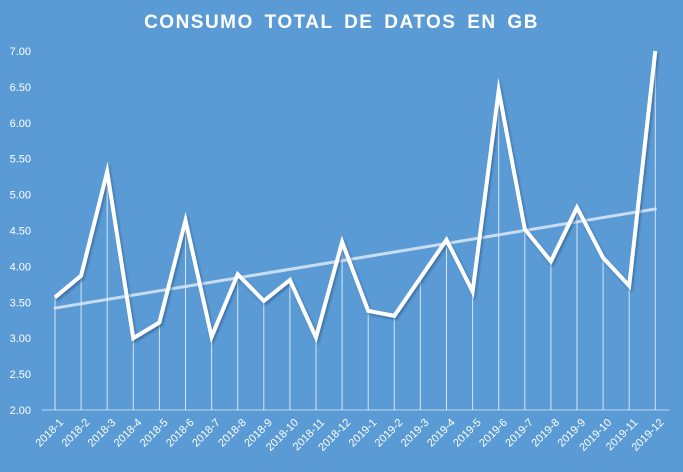 This screenshot has width=683, height=472. What do you see at coordinates (49, 433) in the screenshot?
I see `x-tick-label: 2018-1` at bounding box center [49, 433].